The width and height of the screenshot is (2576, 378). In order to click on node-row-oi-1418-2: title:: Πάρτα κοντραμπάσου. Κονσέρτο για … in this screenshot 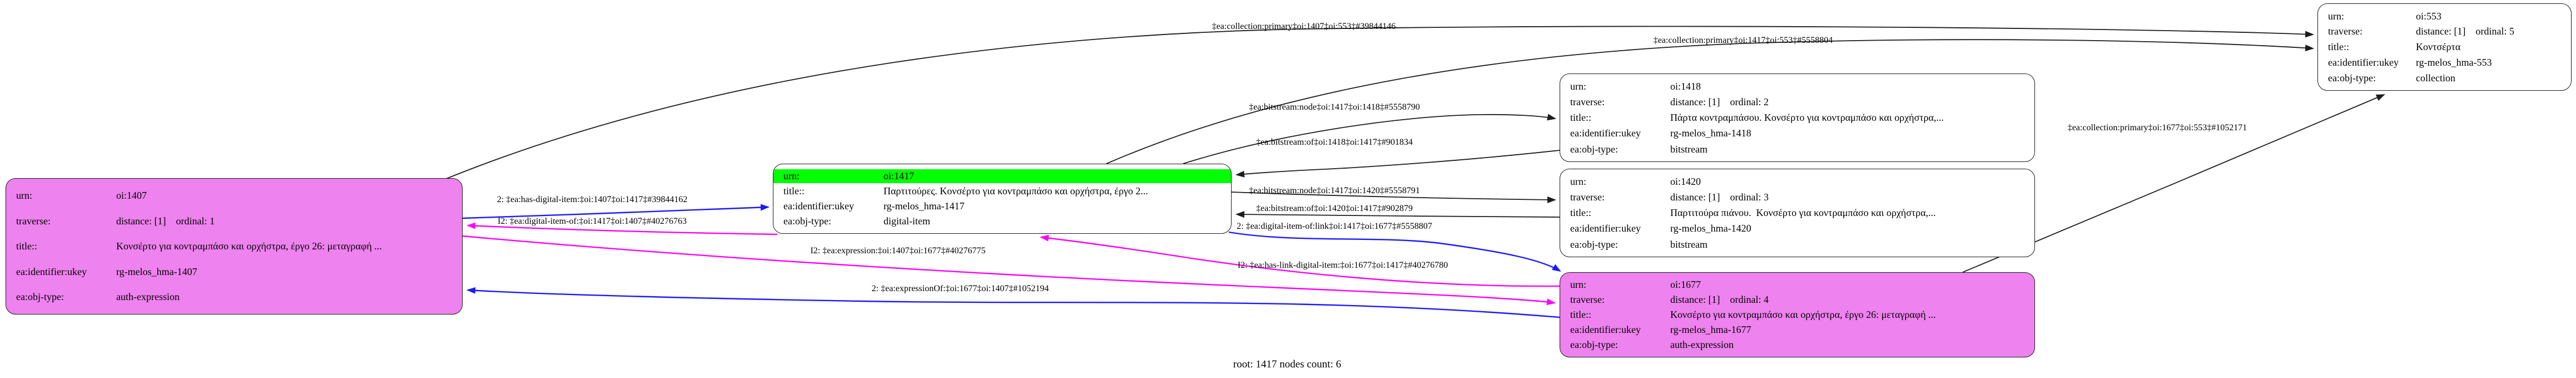, I will do `click(1797, 118)`.